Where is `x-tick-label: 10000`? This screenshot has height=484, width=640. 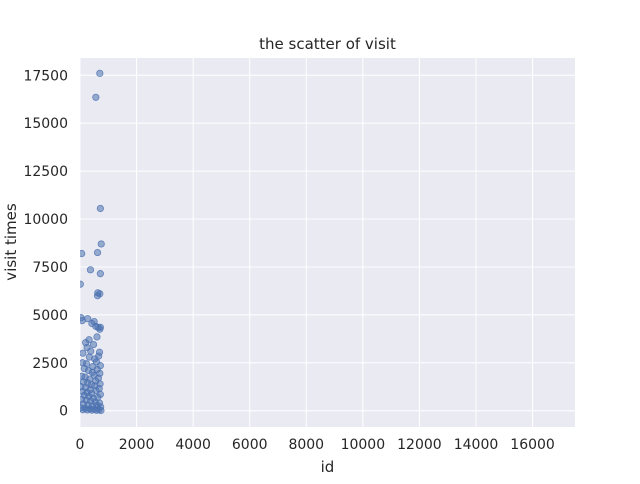 x-tick-label: 10000 is located at coordinates (363, 445).